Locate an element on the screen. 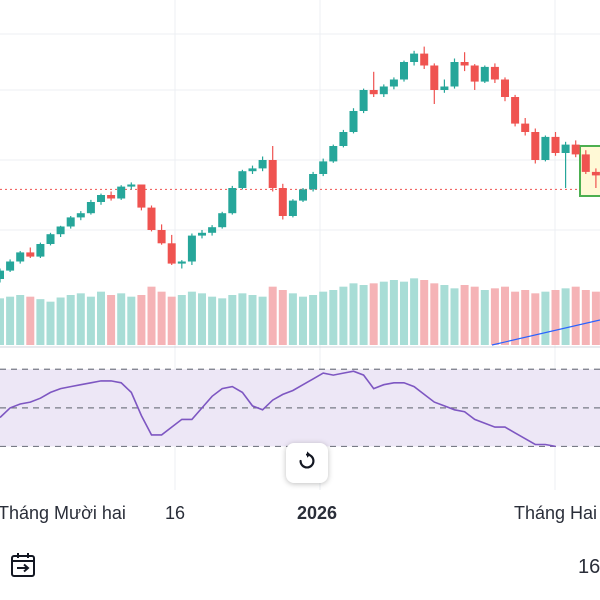 This screenshot has height=600, width=600. date-range-button is located at coordinates (24, 568).